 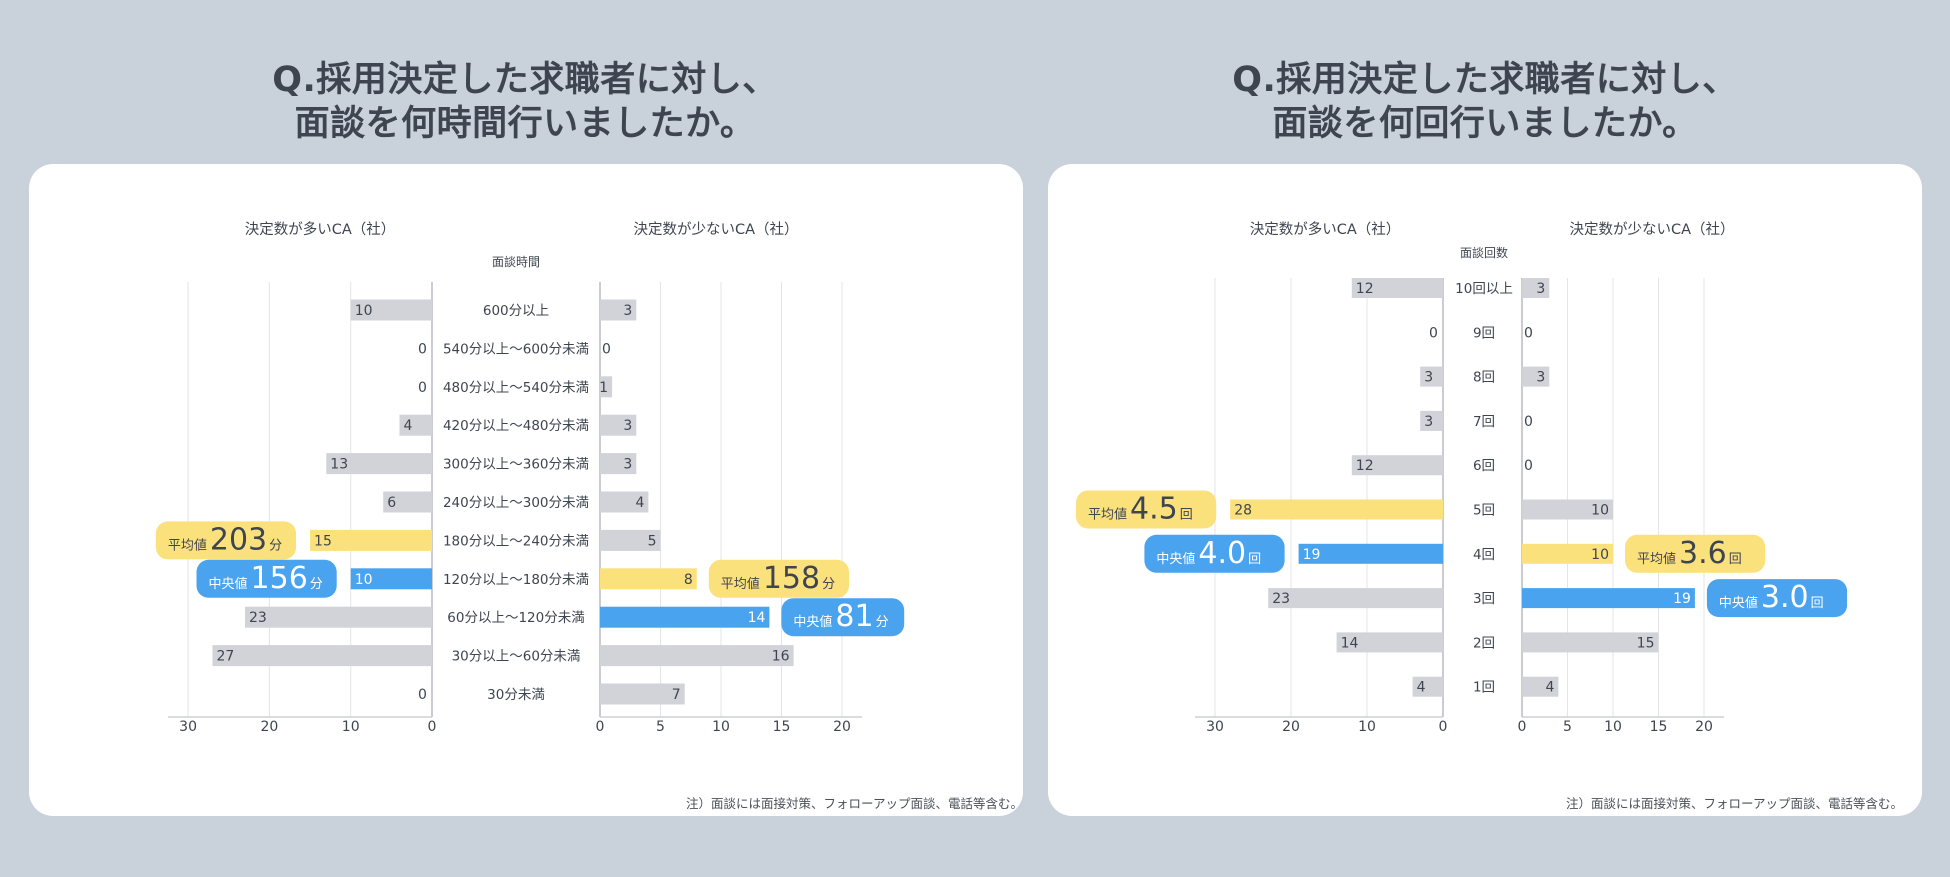 I want to click on category-label: 10回以上, so click(x=1484, y=289).